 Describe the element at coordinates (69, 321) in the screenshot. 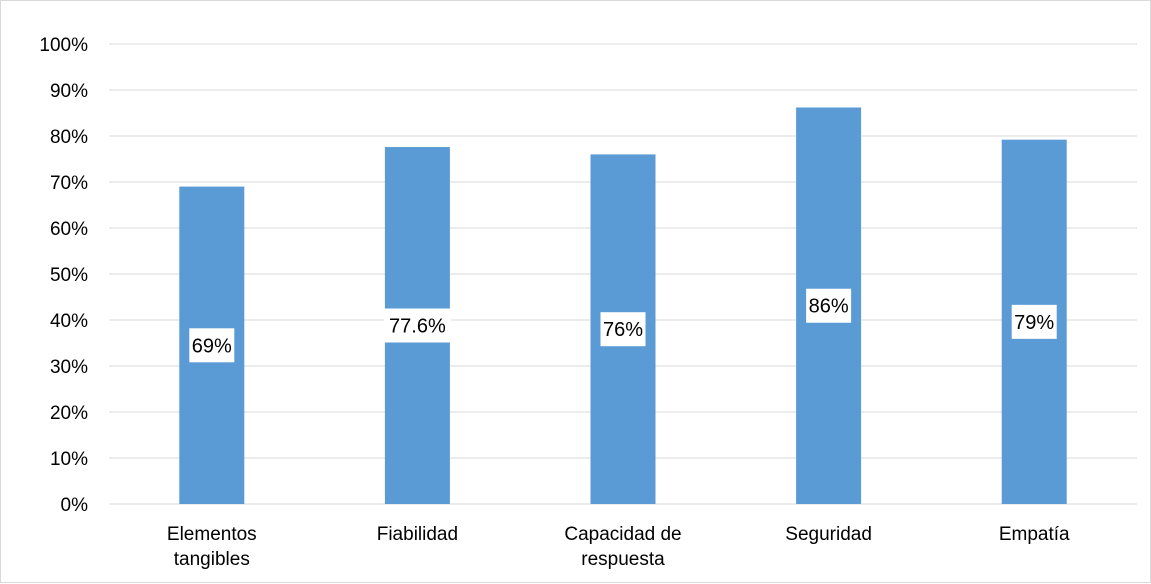

I see `y-tick-label: 40%` at that location.